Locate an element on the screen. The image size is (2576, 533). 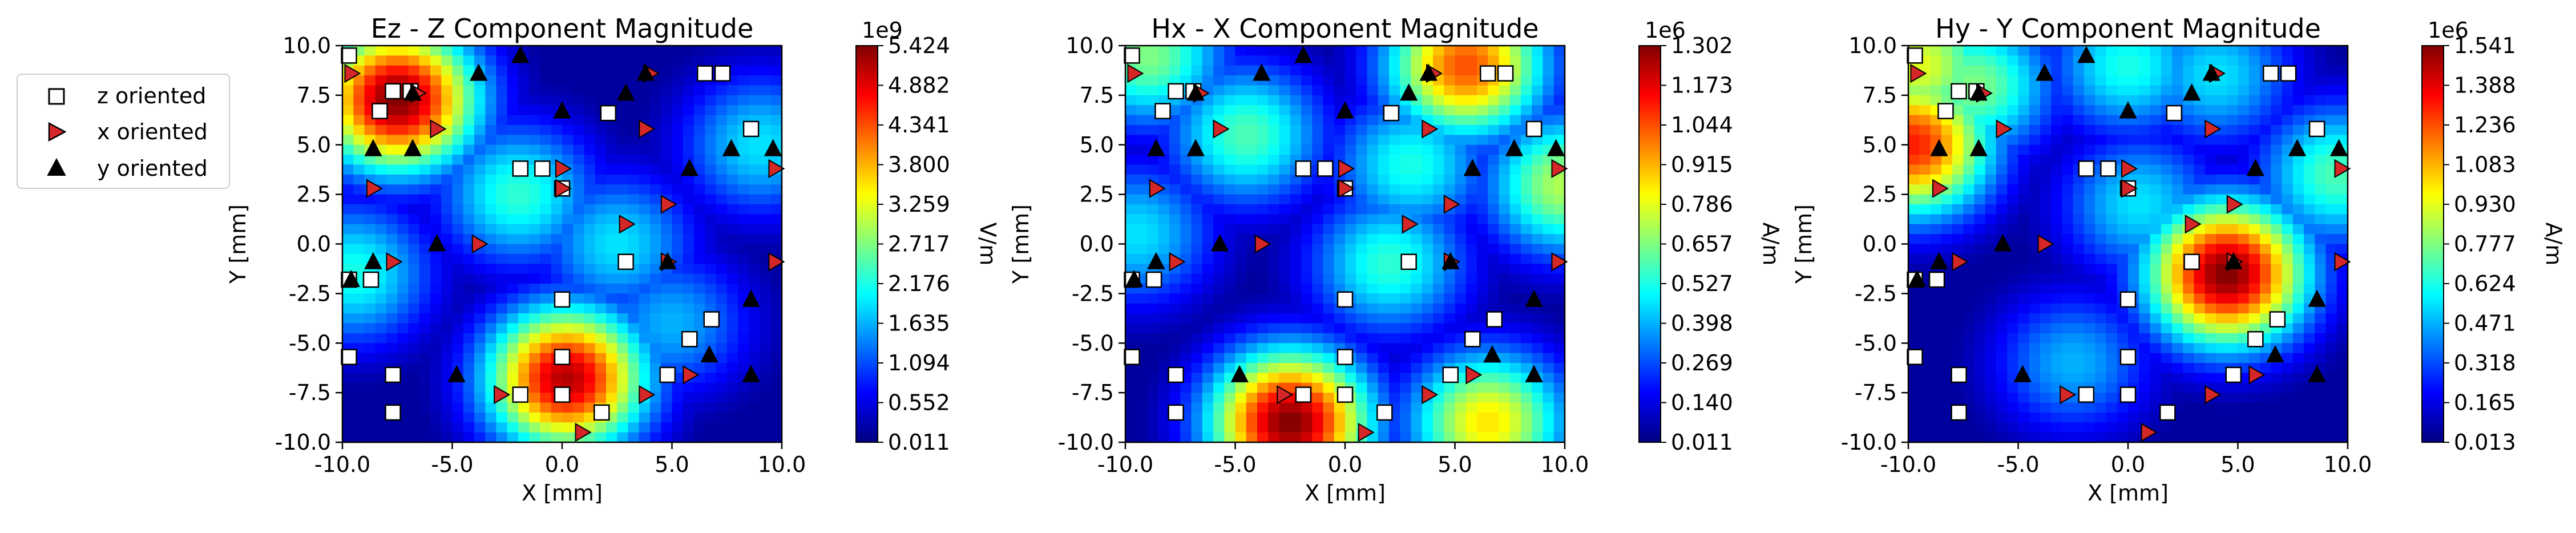
chart-title: Hx - X Component Magnitude is located at coordinates (1345, 28).